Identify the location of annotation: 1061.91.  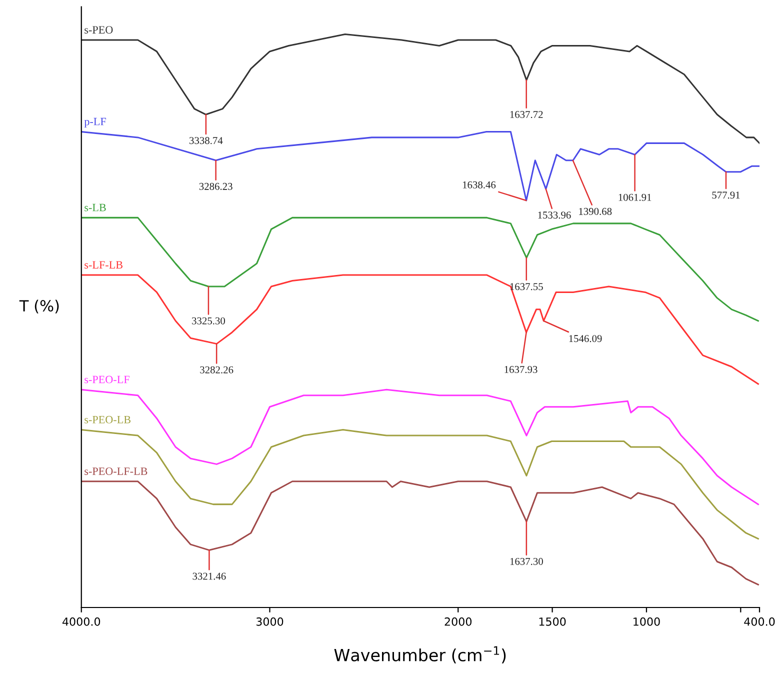
(635, 197).